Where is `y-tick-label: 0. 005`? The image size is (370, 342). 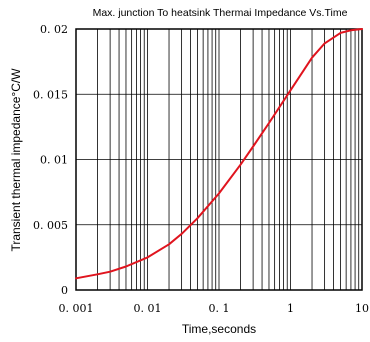 y-tick-label: 0. 005 is located at coordinates (50, 225).